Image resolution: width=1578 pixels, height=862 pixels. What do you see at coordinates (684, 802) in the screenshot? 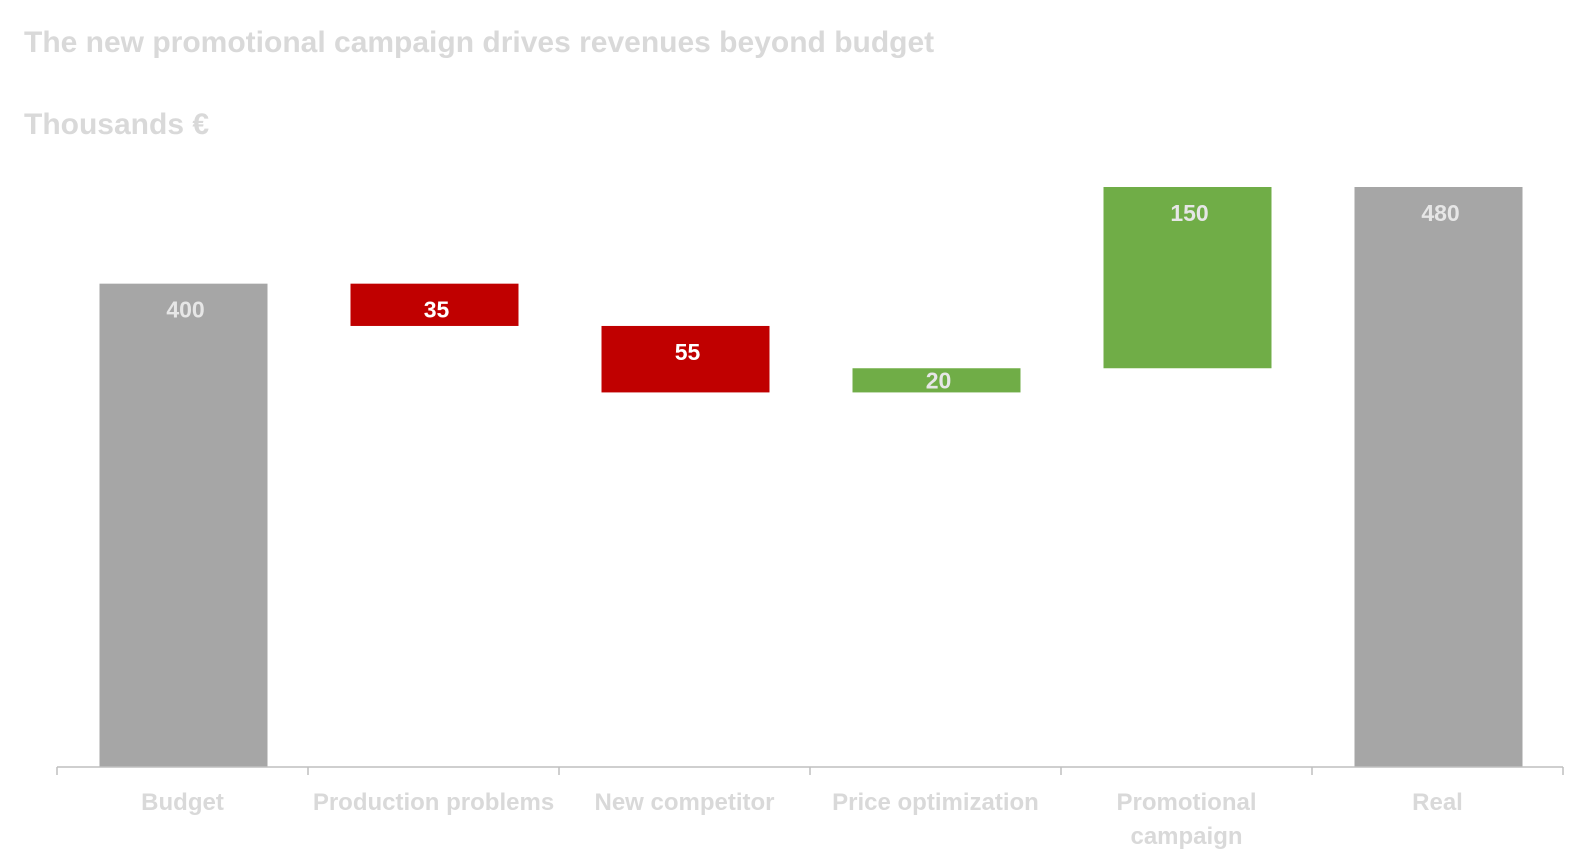
I see `category-label: New competitor` at bounding box center [684, 802].